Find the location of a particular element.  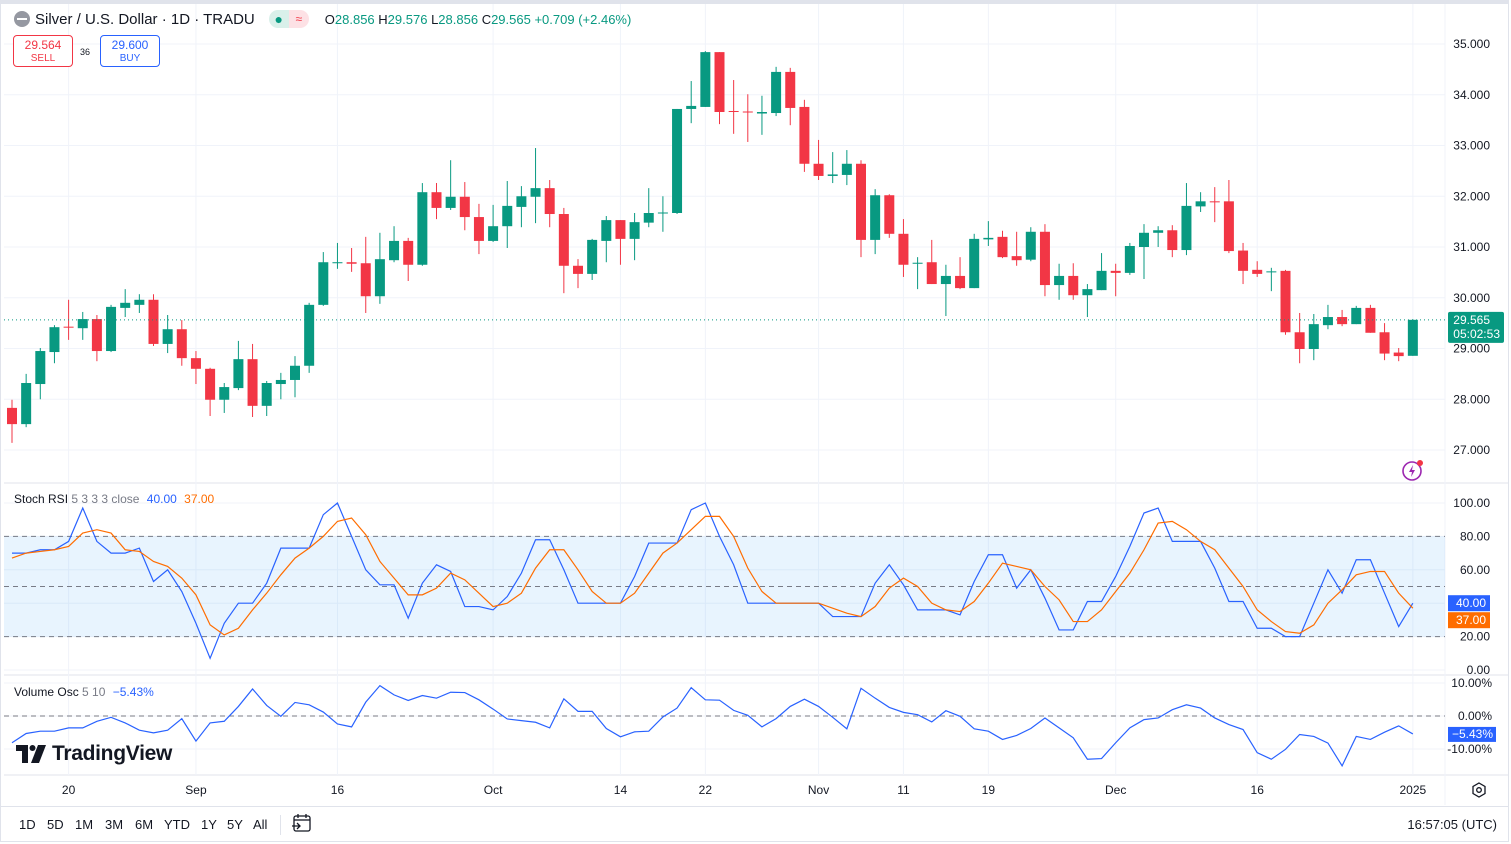

stoch-d-badge is located at coordinates (1469, 620).